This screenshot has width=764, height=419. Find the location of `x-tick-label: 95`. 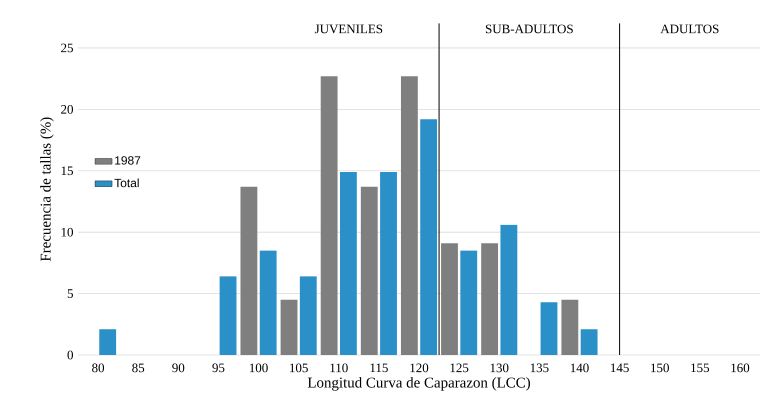

x-tick-label: 95 is located at coordinates (218, 368).